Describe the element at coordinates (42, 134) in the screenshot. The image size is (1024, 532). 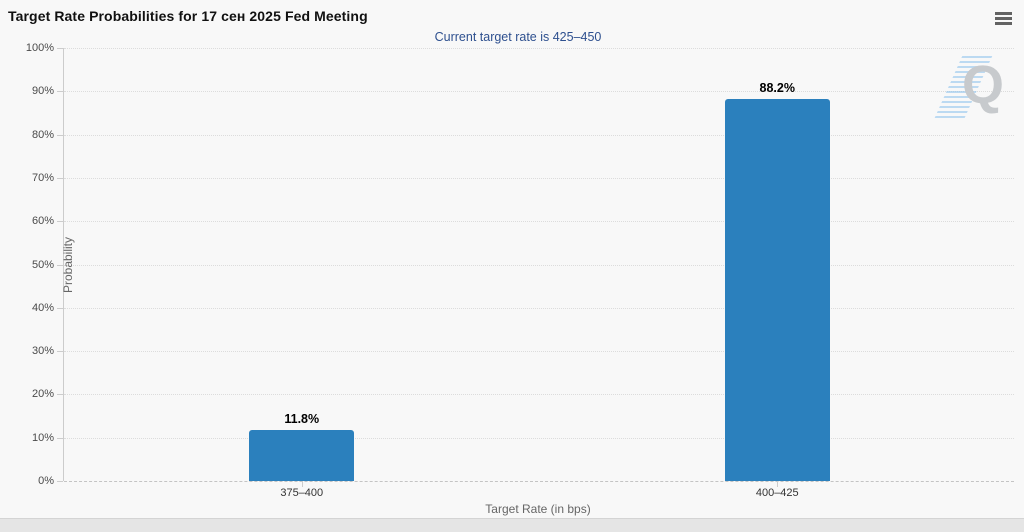
I see `y-axis-label: 80%` at that location.